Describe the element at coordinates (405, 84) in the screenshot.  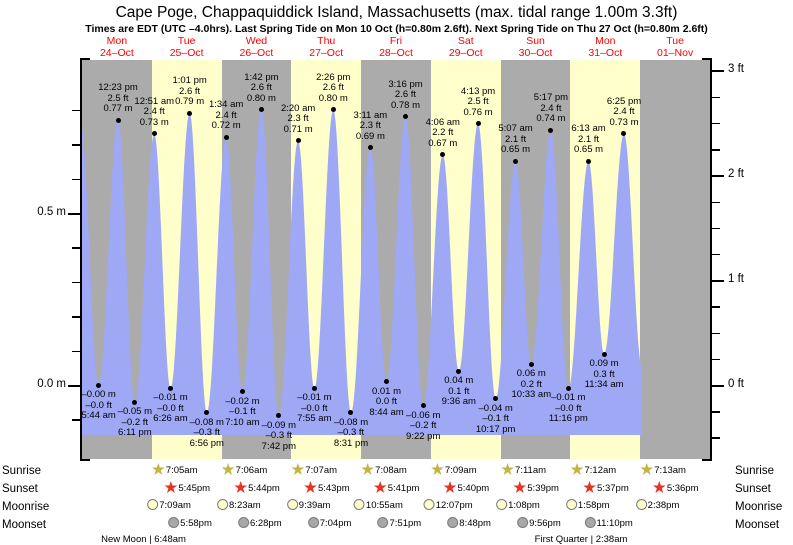
I see `tide-label-line-0: 3:16 pm` at that location.